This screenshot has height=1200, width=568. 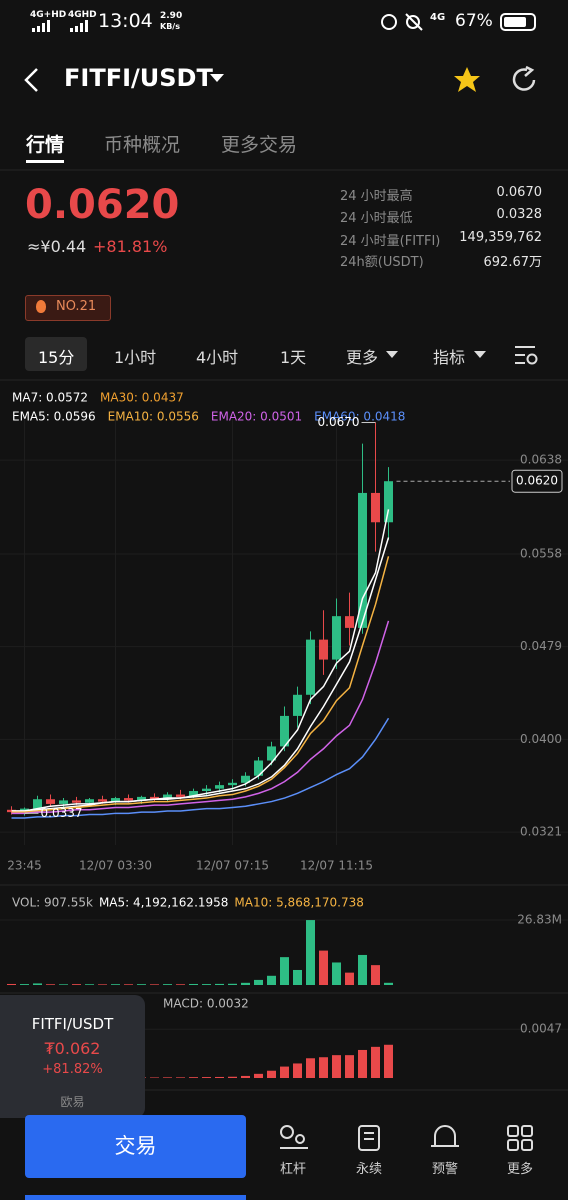 What do you see at coordinates (474, 21) in the screenshot?
I see `battery-level: 67%` at bounding box center [474, 21].